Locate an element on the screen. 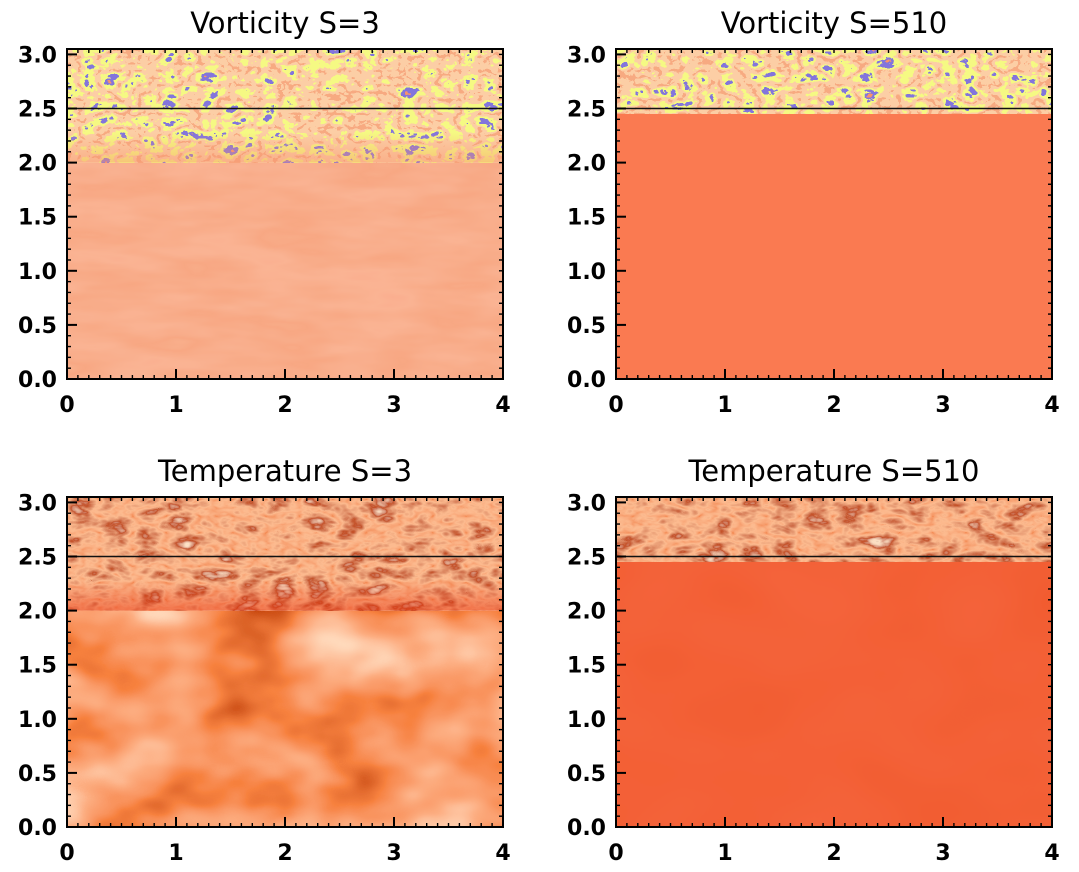 Image resolution: width=1079 pixels, height=872 pixels. panel-title: Temperature S=3 is located at coordinates (284, 471).